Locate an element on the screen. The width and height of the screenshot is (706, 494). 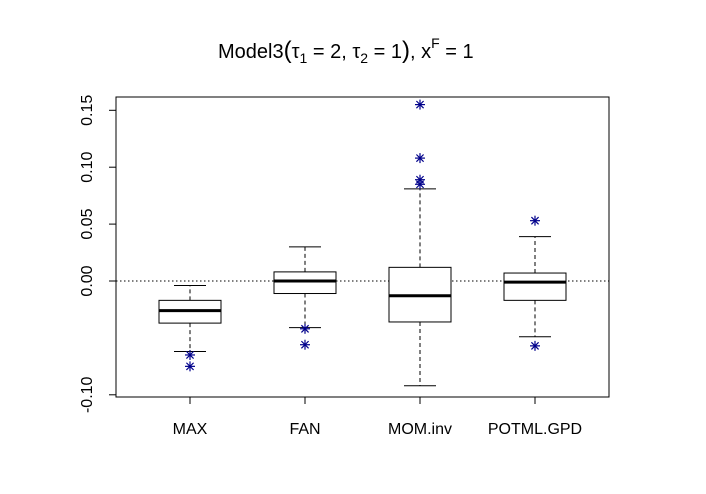
title-tau1-val: = 2, is located at coordinates (329, 52).